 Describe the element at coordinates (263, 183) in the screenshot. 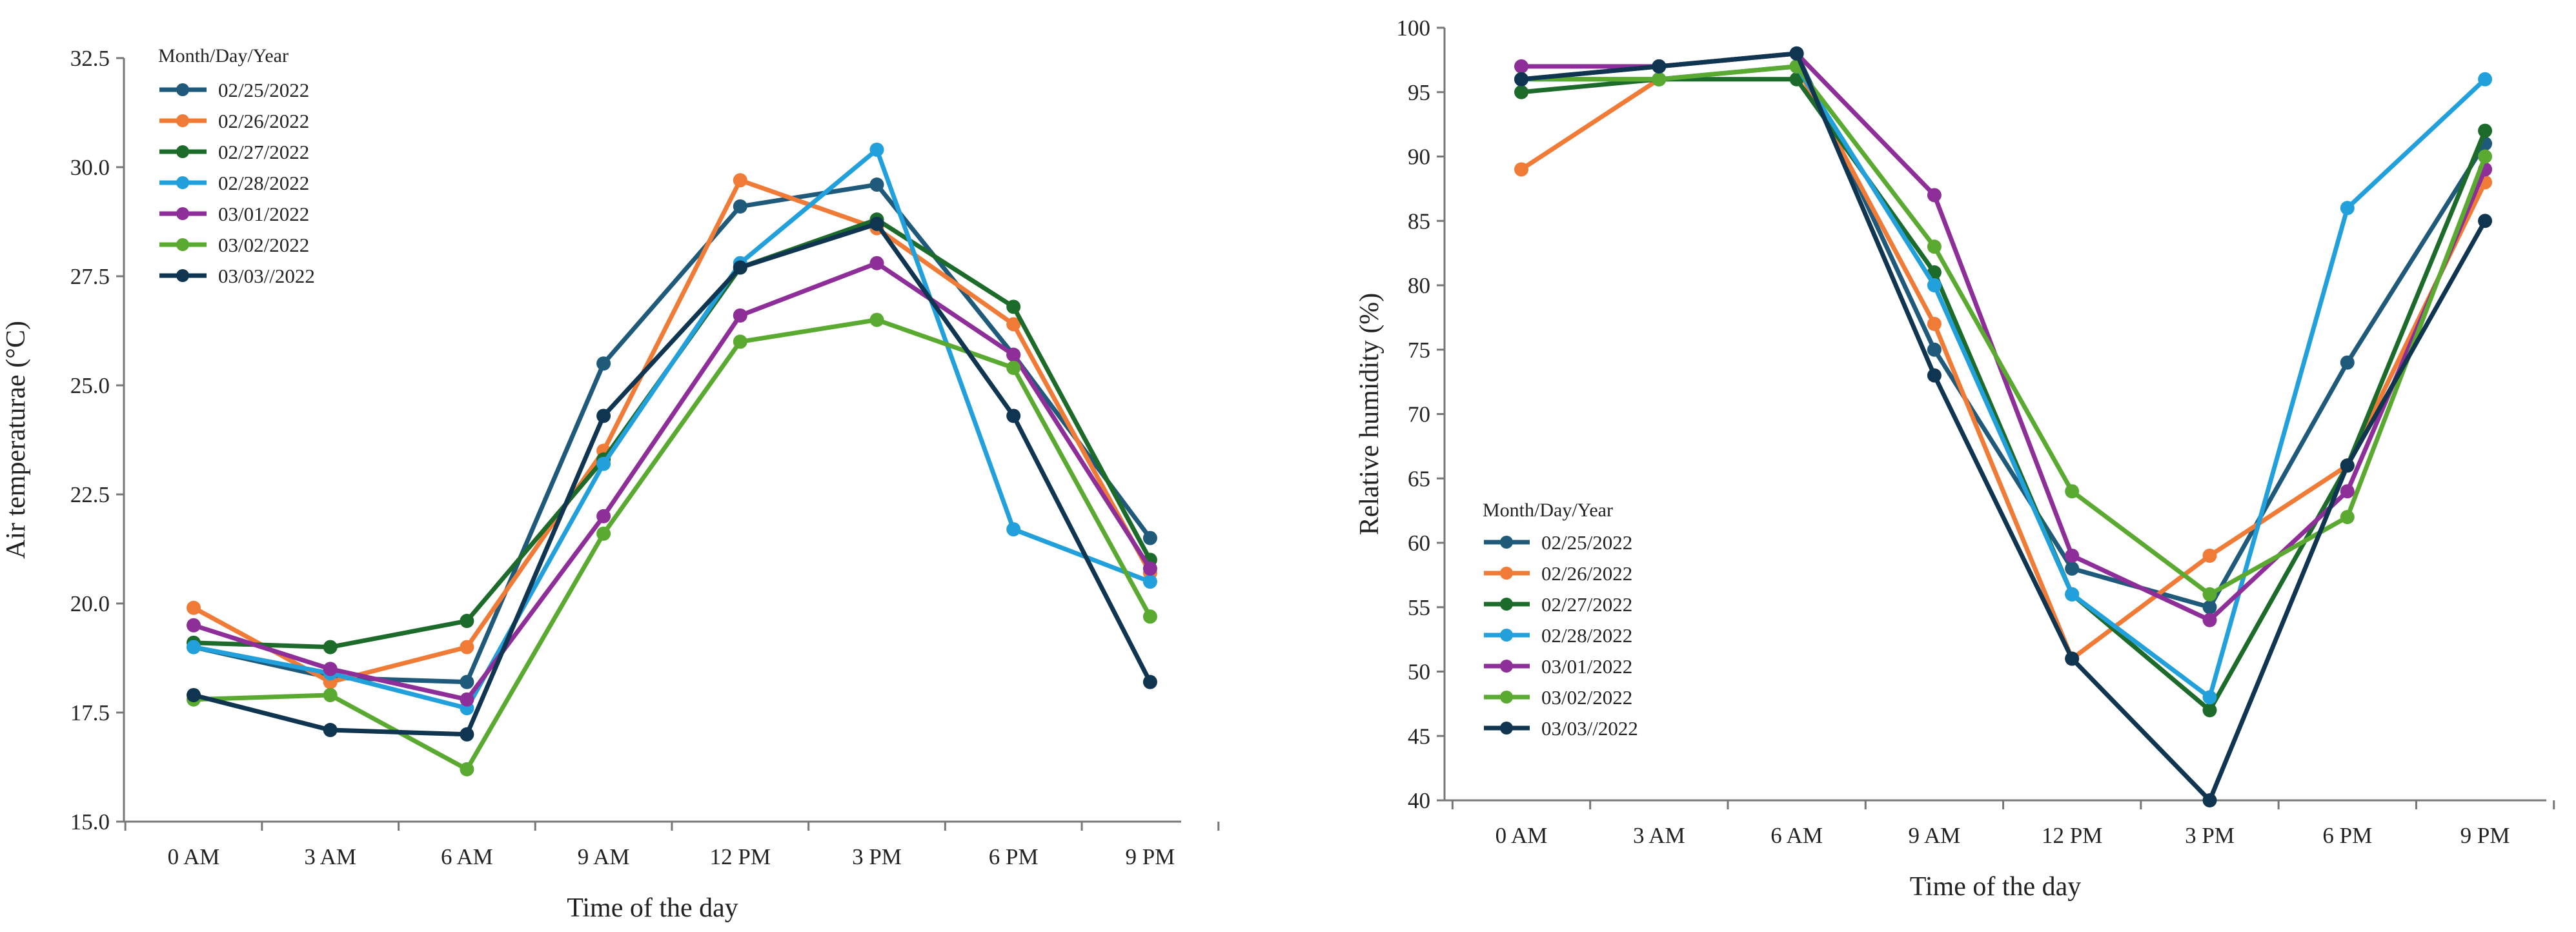

I see `legend-label: 02/28/2022` at that location.